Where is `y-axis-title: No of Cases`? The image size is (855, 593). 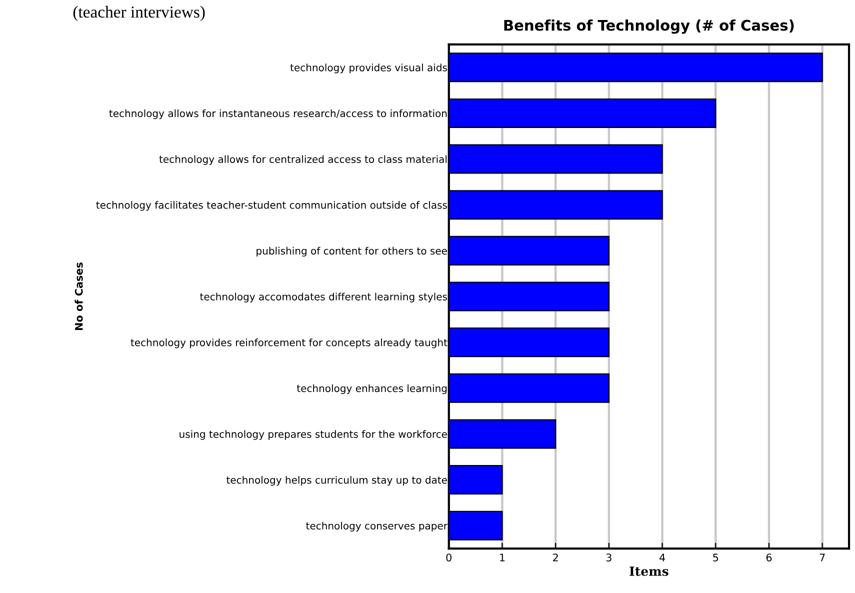 y-axis-title: No of Cases is located at coordinates (78, 296).